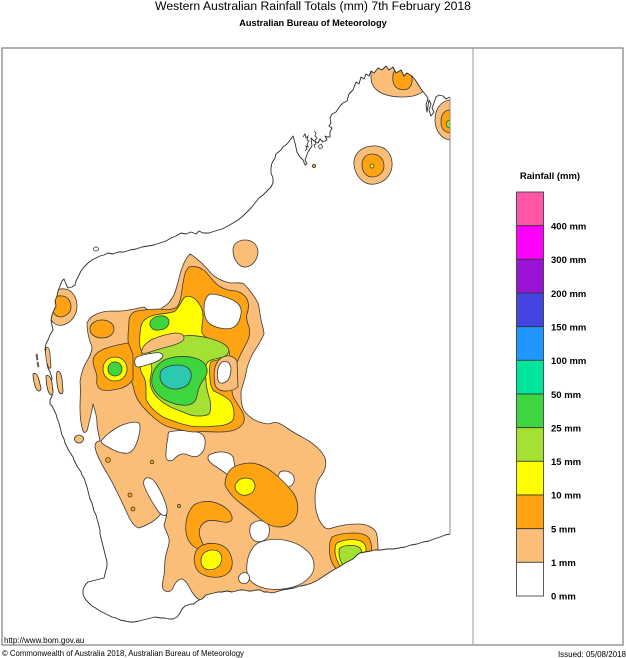 The height and width of the screenshot is (658, 626). I want to click on svg-text: 300 mm, so click(568, 260).